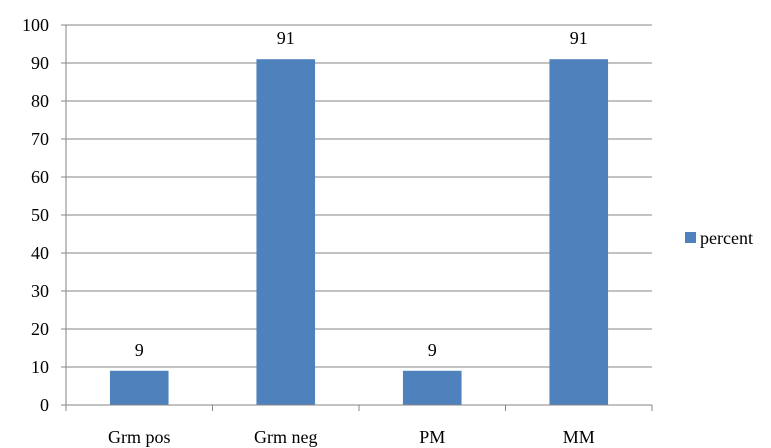 This screenshot has height=448, width=771. Describe the element at coordinates (44, 405) in the screenshot. I see `y-tick-label: 0` at that location.